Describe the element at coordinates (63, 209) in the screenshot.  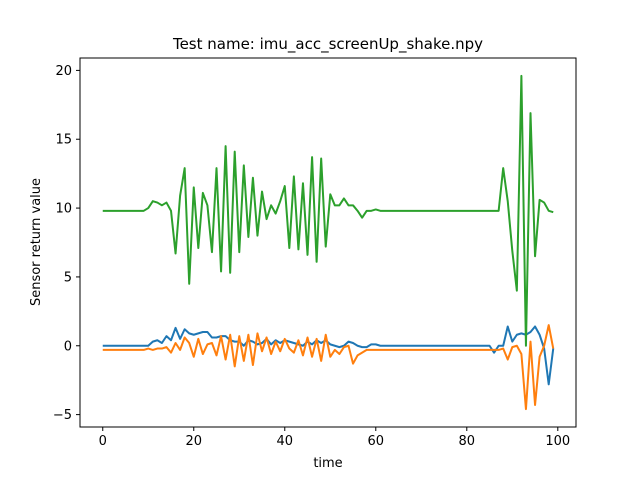
I see `y-tick-label: 10` at that location.